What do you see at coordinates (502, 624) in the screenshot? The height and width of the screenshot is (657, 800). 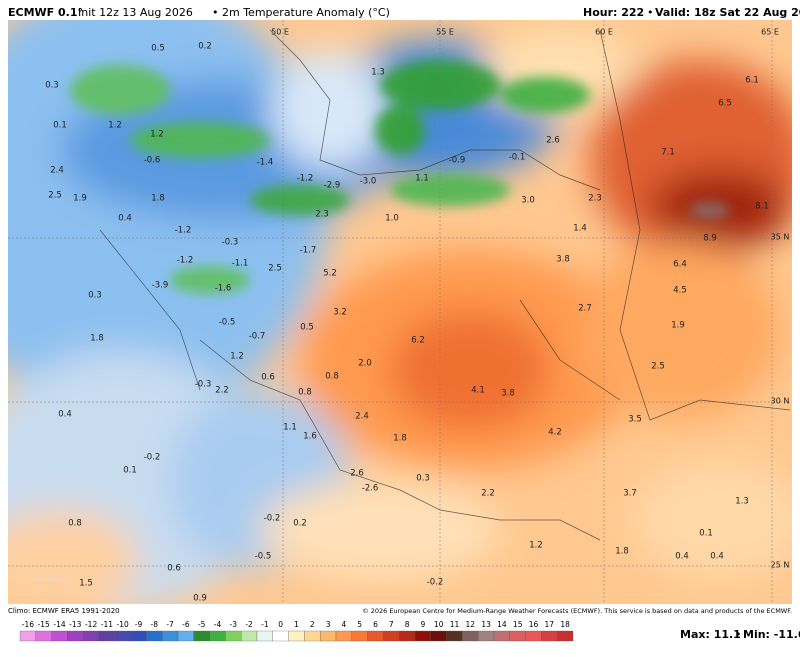 I see `colorbar-label: 14` at bounding box center [502, 624].